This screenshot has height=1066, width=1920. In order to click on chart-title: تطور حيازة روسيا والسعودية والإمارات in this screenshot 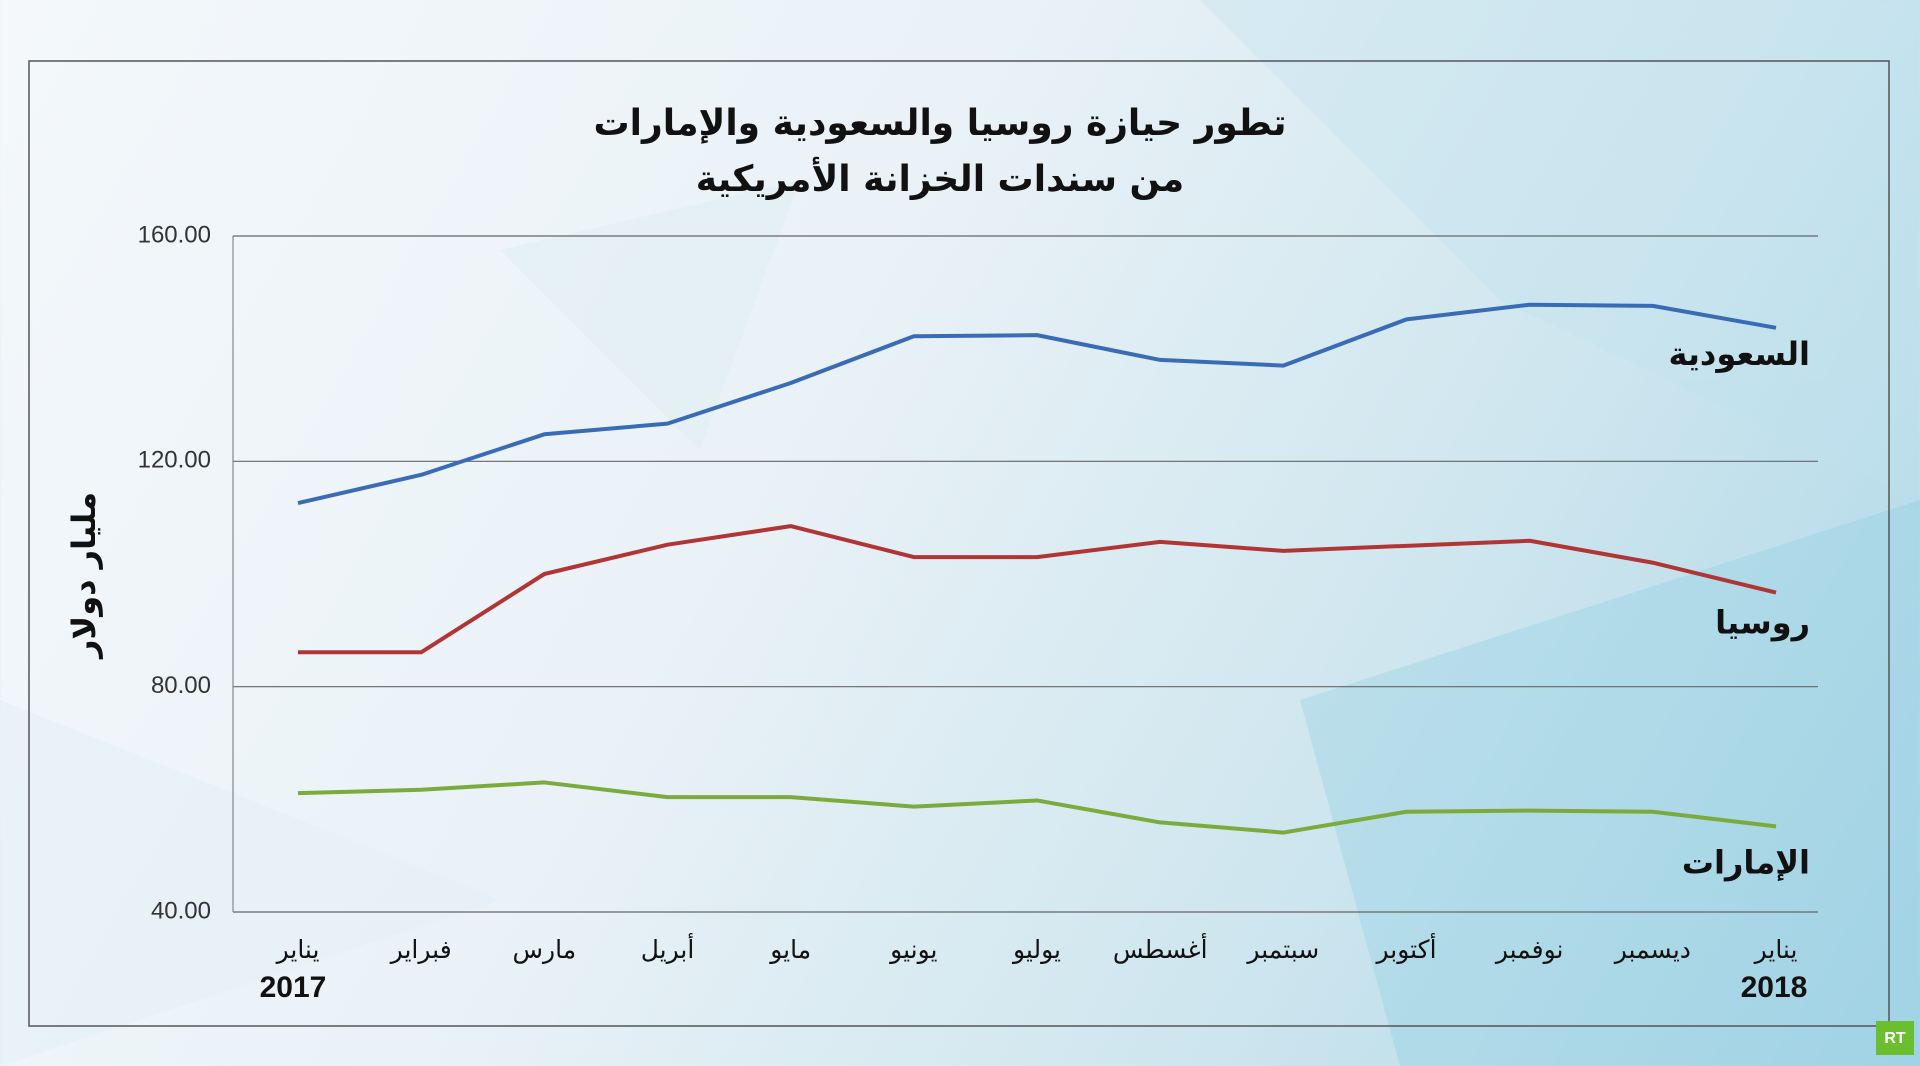, I will do `click(939, 123)`.